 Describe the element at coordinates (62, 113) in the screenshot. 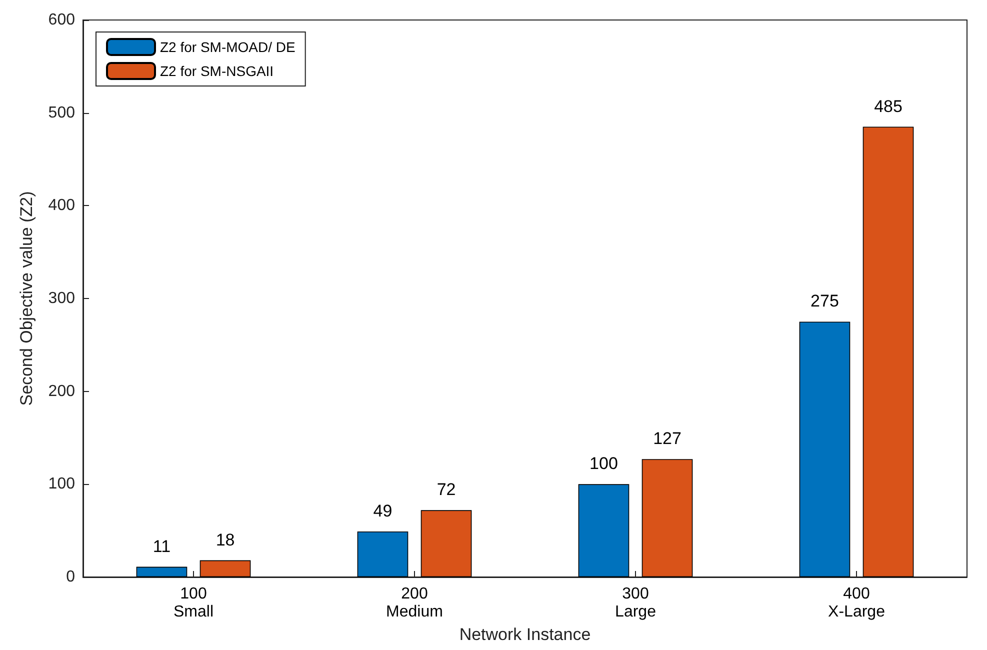

I see `y-tick-label: 500` at that location.